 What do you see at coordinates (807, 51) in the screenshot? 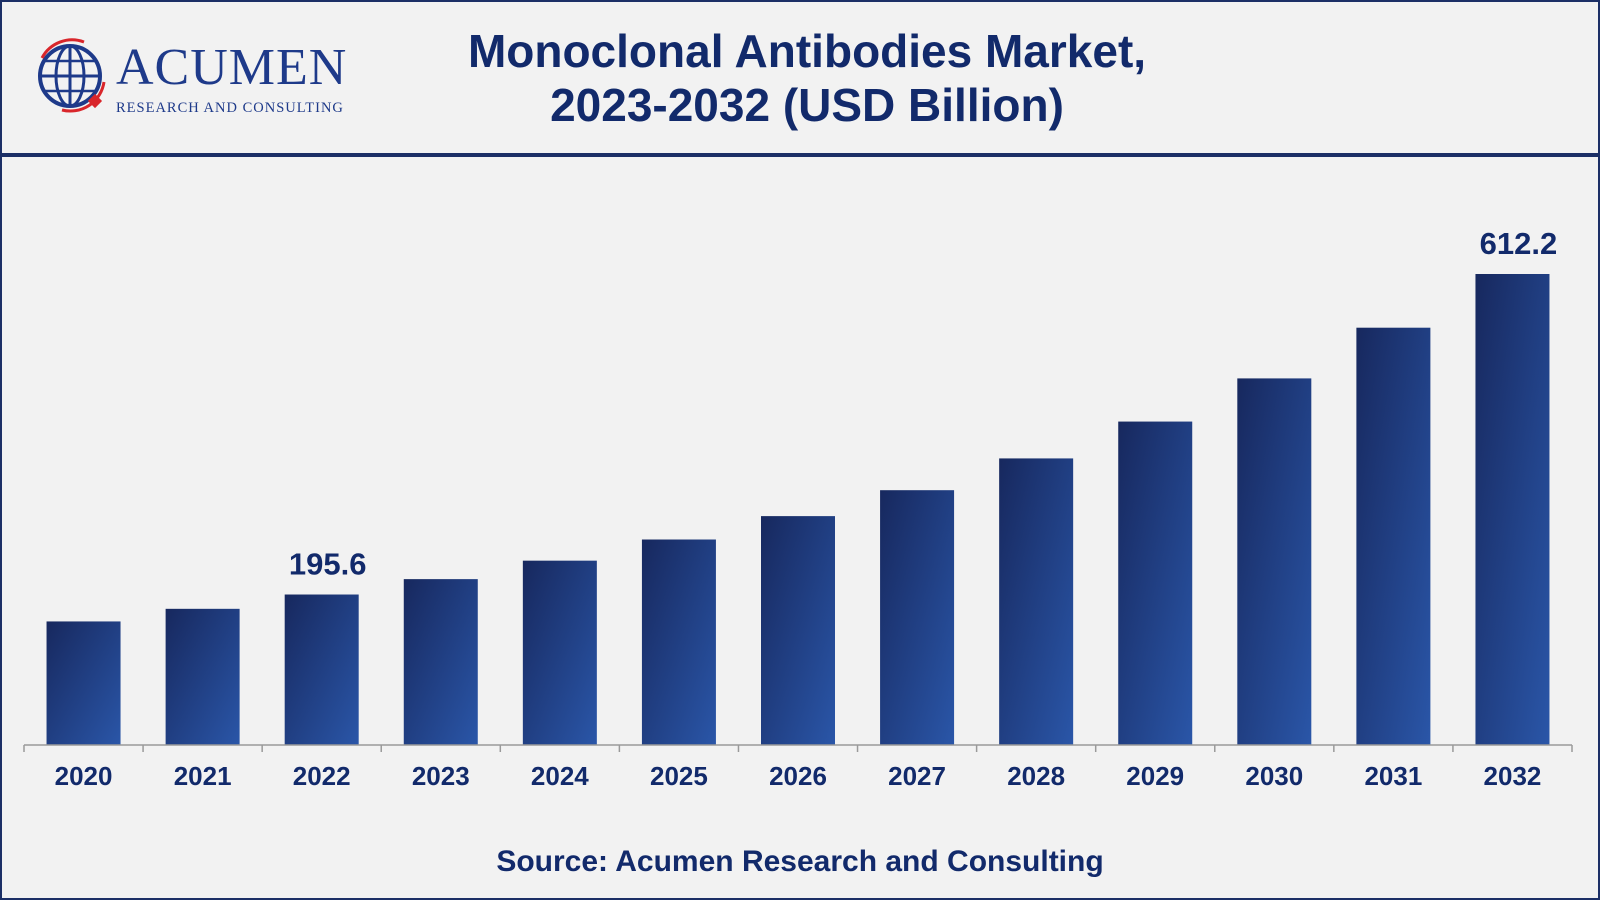
I see `chart-title-line-1: Monoclonal Antibodies Market,` at bounding box center [807, 51].